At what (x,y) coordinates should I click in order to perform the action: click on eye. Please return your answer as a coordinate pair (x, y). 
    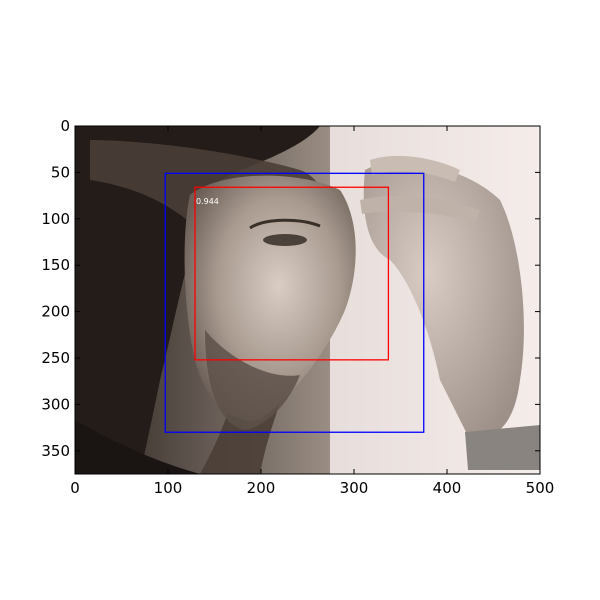
    Looking at the image, I should click on (285, 240).